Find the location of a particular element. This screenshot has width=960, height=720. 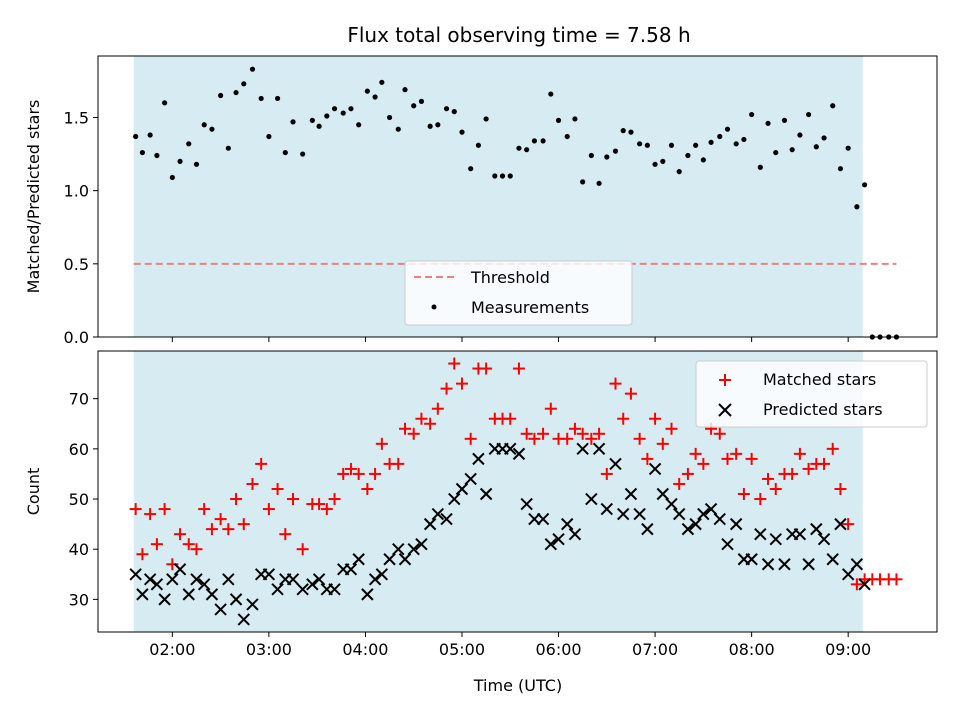

x-tick-label: 02:00 is located at coordinates (172, 649).